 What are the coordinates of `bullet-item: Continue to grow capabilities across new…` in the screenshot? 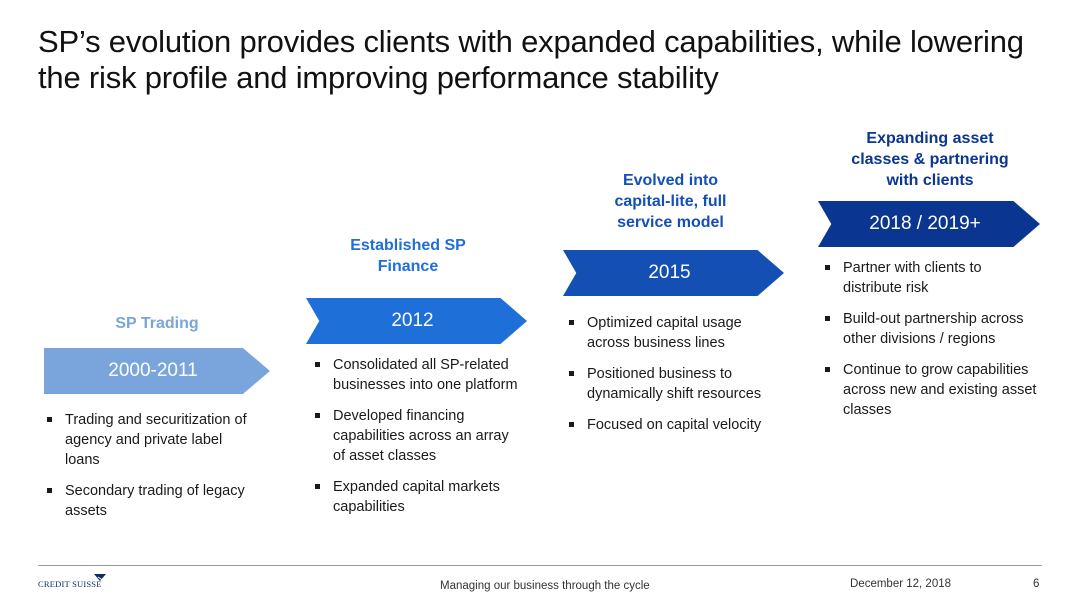 It's located at (933, 390).